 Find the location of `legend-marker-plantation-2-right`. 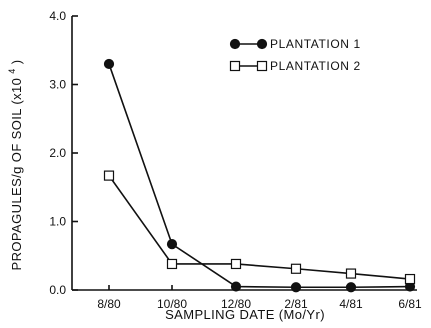

legend-marker-plantation-2-right is located at coordinates (262, 66).